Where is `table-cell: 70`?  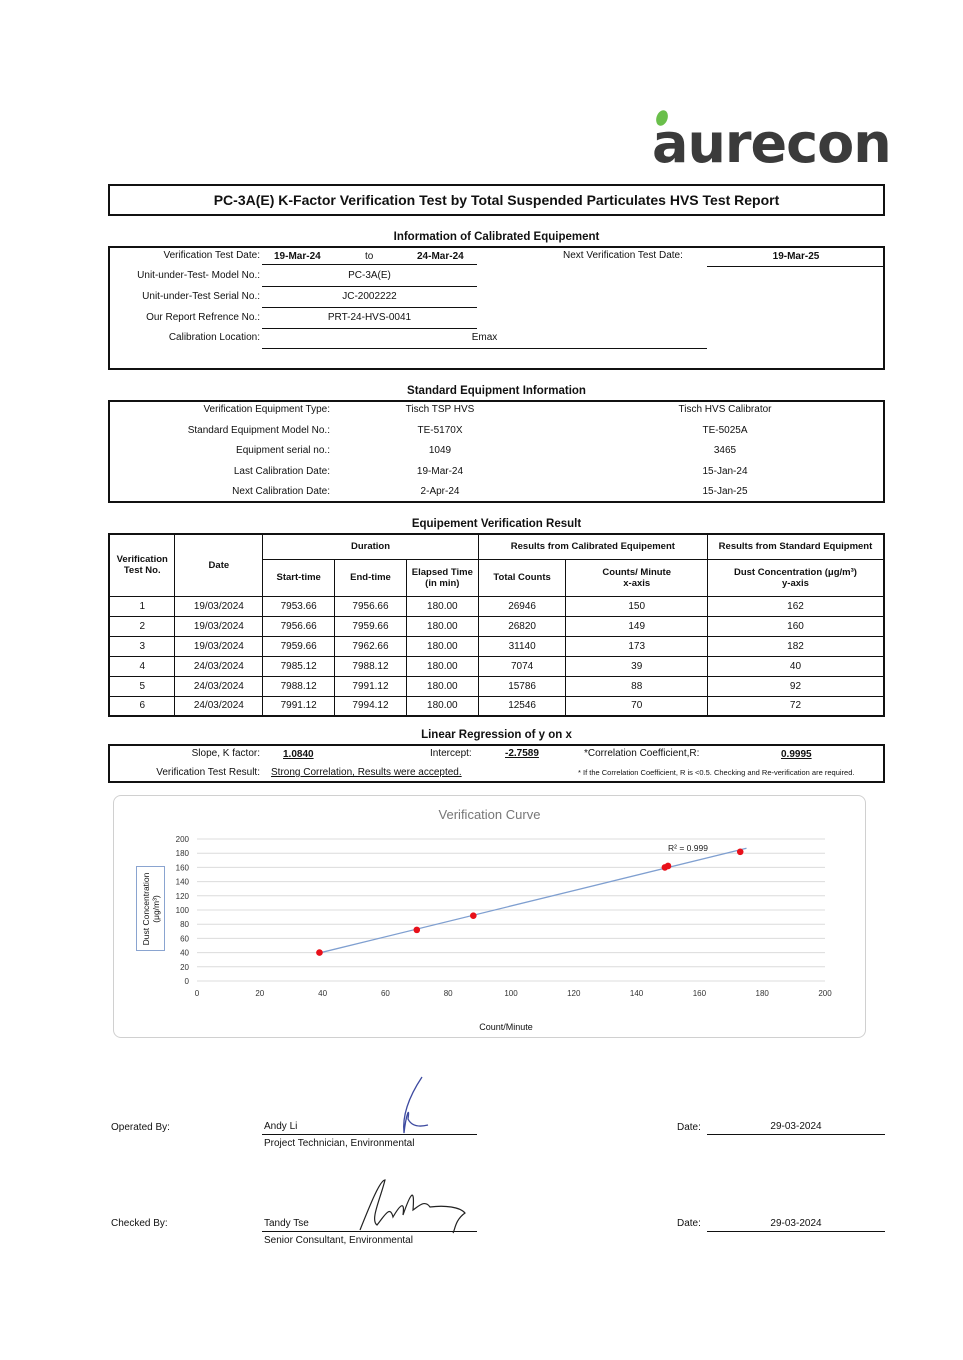
table-cell: 70 is located at coordinates (636, 706).